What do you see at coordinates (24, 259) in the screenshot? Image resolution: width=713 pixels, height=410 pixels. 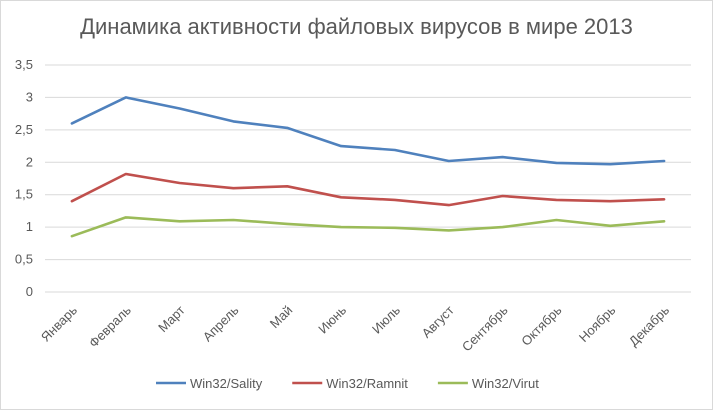 I see `y-tick-label: 0,5` at bounding box center [24, 259].